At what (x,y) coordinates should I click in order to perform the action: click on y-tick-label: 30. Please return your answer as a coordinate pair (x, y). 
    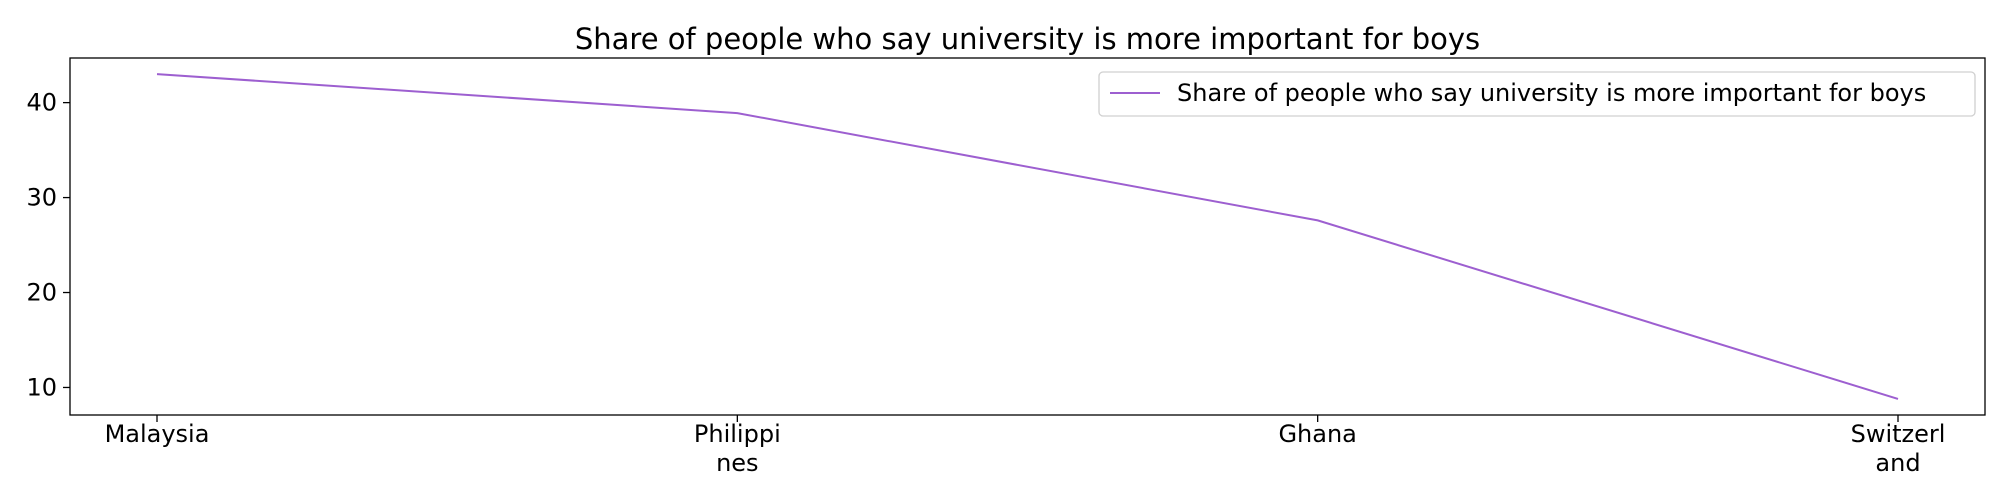
    Looking at the image, I should click on (41, 198).